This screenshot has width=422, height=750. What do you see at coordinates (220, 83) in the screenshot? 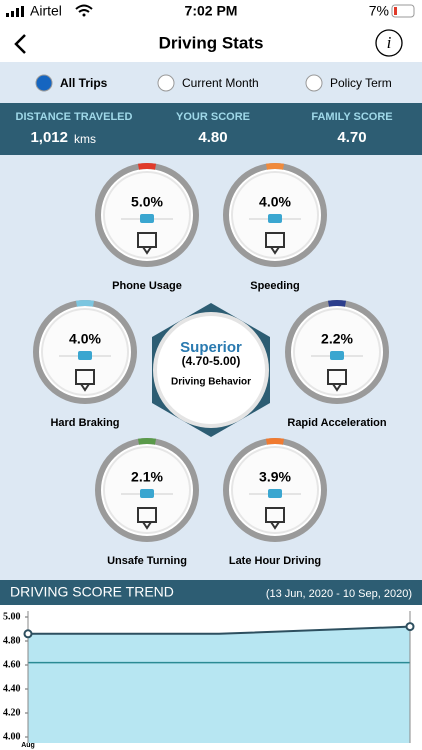
I see `tab-label: Current Month` at bounding box center [220, 83].